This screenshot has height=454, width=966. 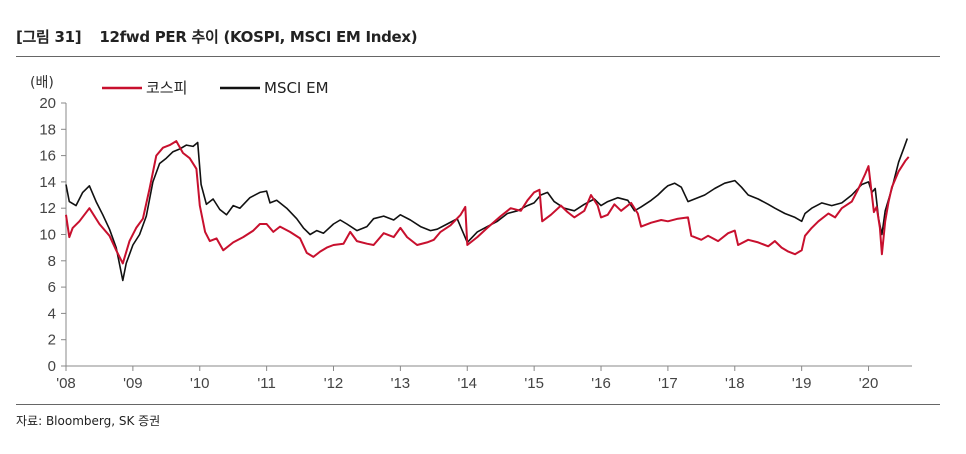 What do you see at coordinates (601, 383) in the screenshot?
I see `x-tick-label: '16` at bounding box center [601, 383].